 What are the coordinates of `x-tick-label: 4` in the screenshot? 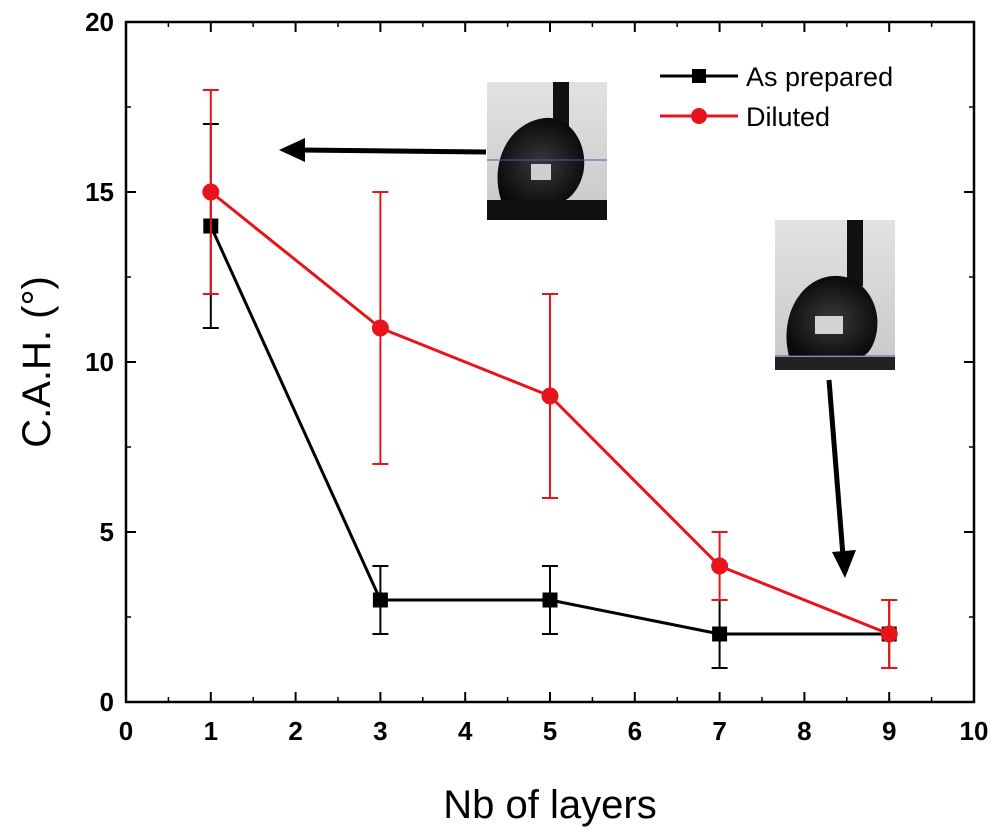 It's located at (465, 731).